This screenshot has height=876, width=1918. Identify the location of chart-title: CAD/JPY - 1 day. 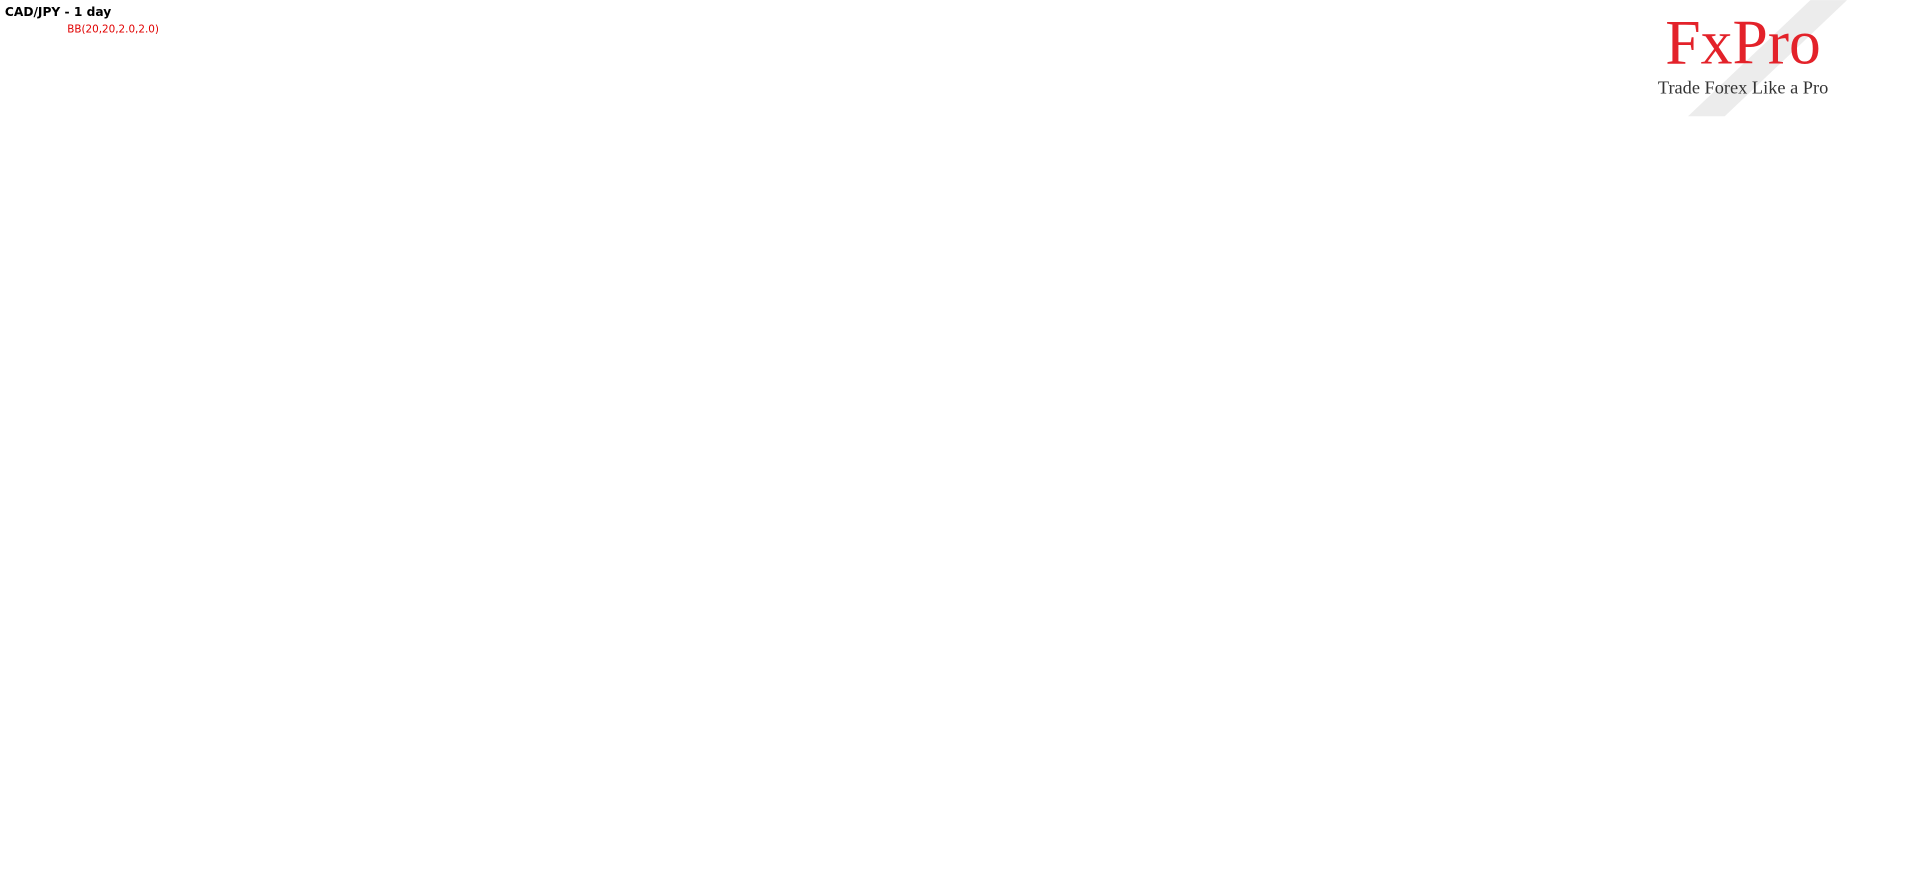
(58, 12).